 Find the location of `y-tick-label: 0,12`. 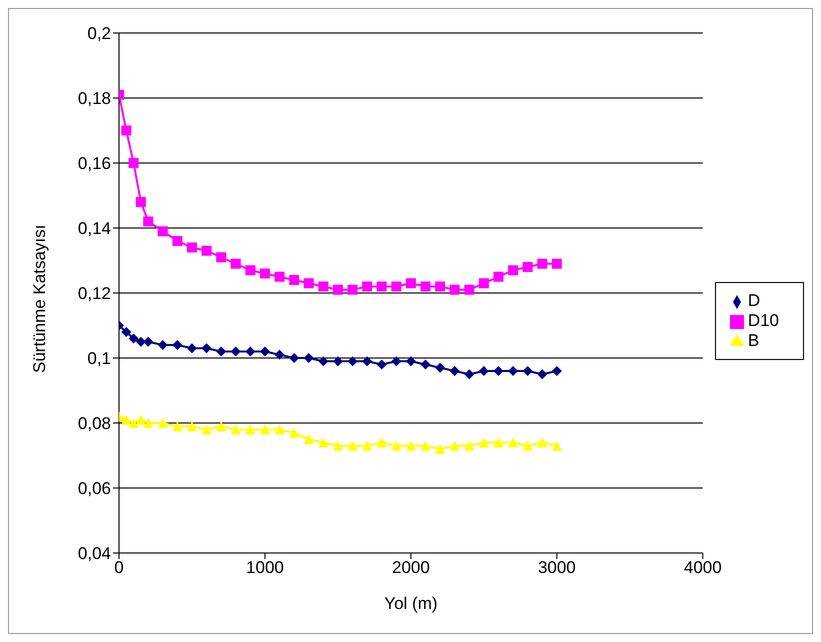

y-tick-label: 0,12 is located at coordinates (94, 294).